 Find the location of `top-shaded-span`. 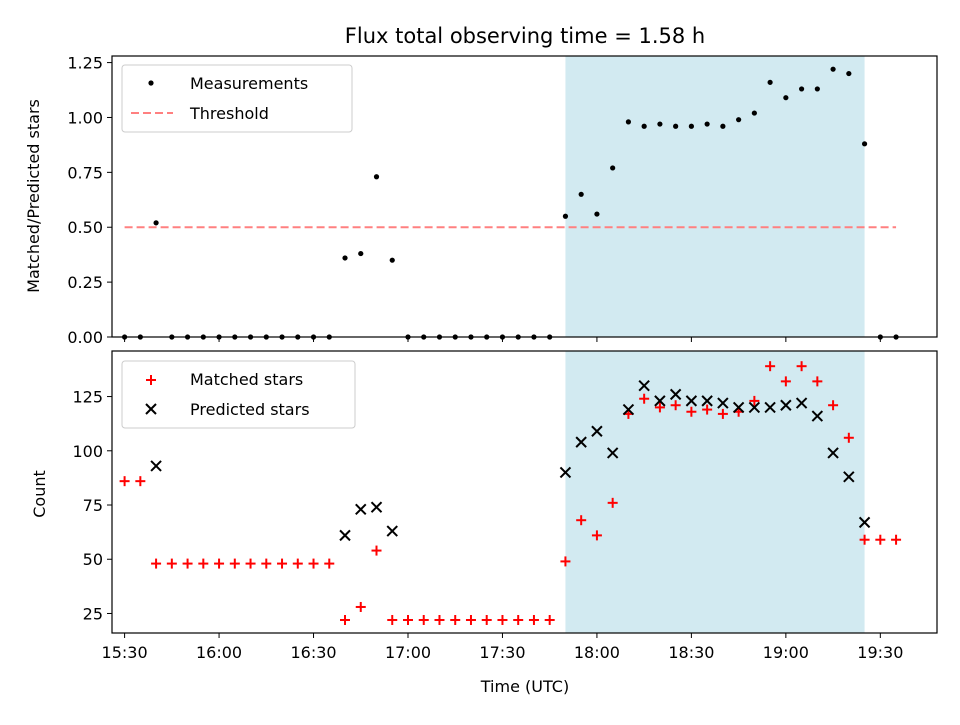

top-shaded-span is located at coordinates (715, 196).